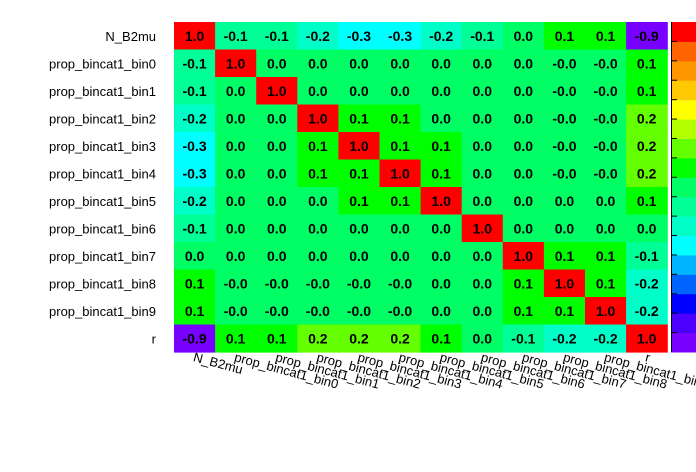  I want to click on cell-value-label: -0.2, so click(564, 338).